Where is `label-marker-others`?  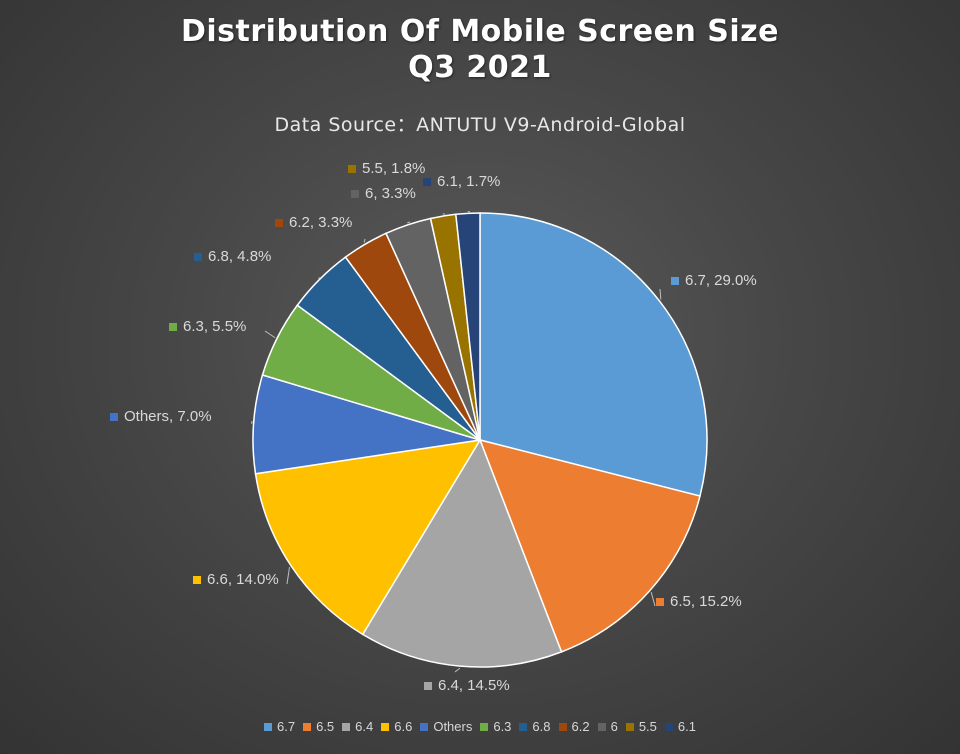
label-marker-others is located at coordinates (114, 417).